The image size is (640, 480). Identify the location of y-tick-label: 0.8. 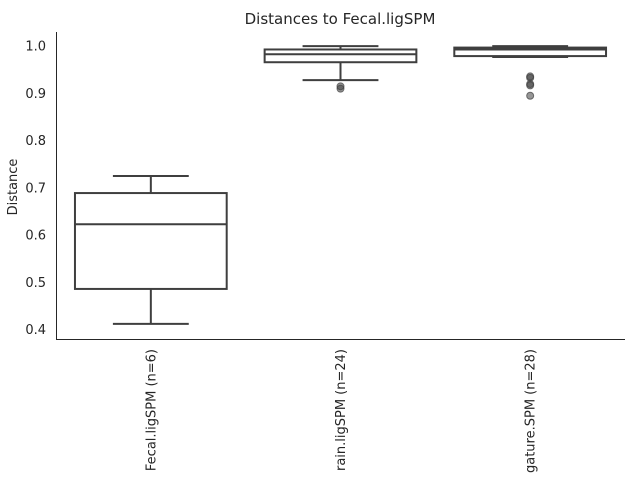
(35, 141).